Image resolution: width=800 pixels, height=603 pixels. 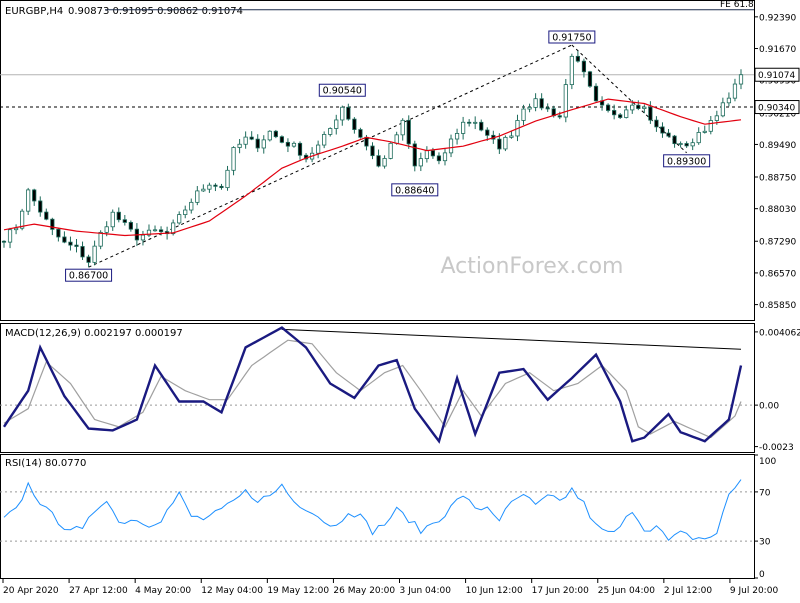 I want to click on rsi-axis-label: 70, so click(x=765, y=493).